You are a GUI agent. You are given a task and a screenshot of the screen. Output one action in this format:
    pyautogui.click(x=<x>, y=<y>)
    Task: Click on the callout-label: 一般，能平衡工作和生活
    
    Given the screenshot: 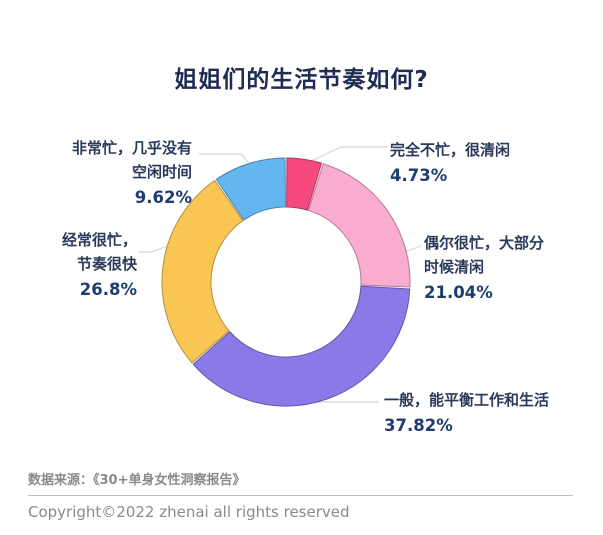 What is the action you would take?
    pyautogui.click(x=467, y=400)
    